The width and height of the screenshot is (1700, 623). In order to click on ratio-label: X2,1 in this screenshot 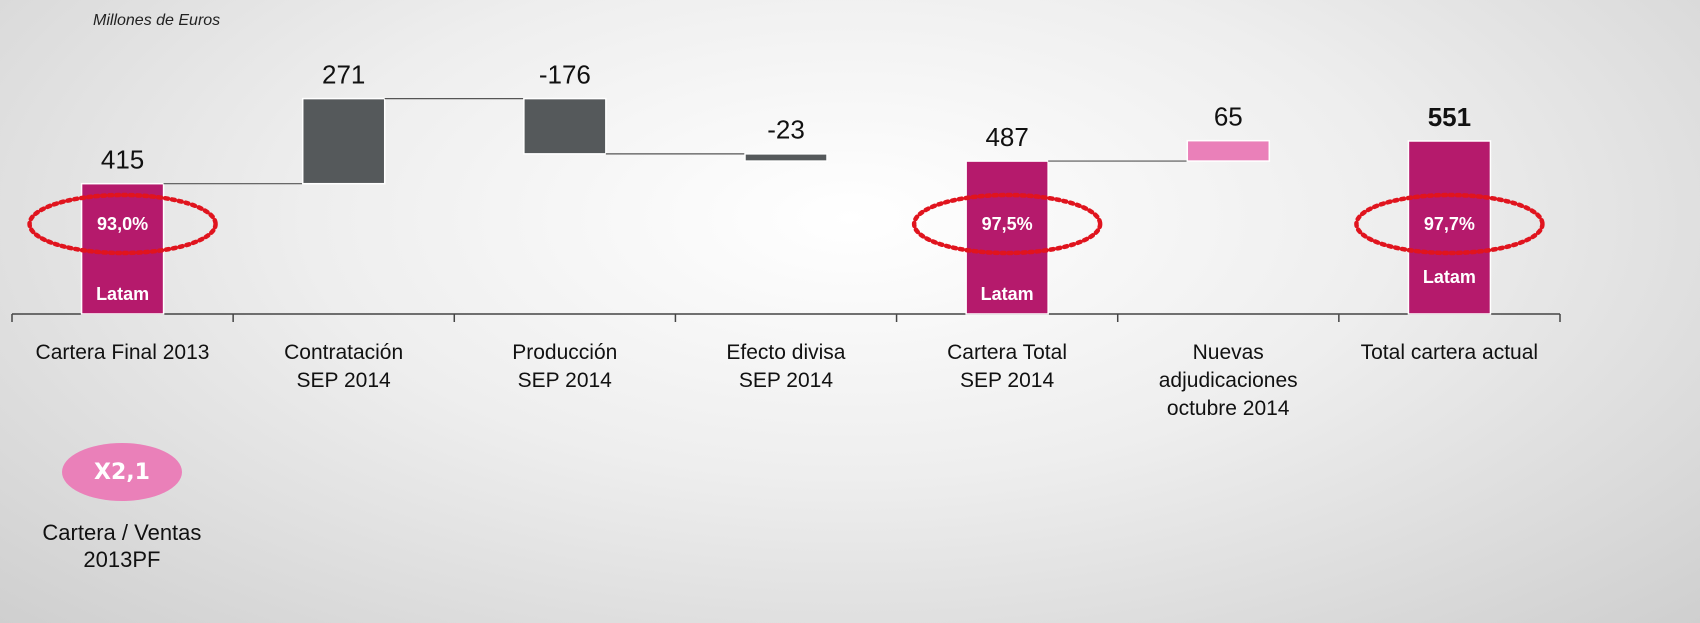, I will do `click(122, 472)`.